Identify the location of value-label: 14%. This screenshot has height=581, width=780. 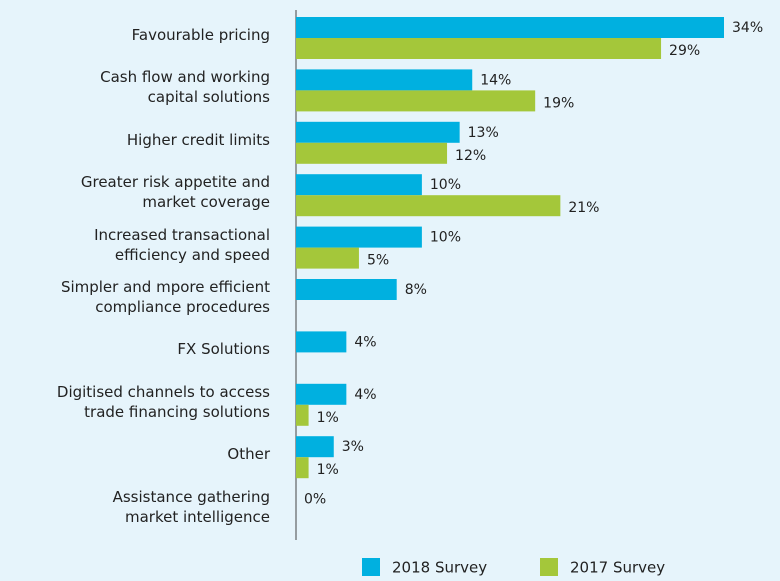
(495, 80).